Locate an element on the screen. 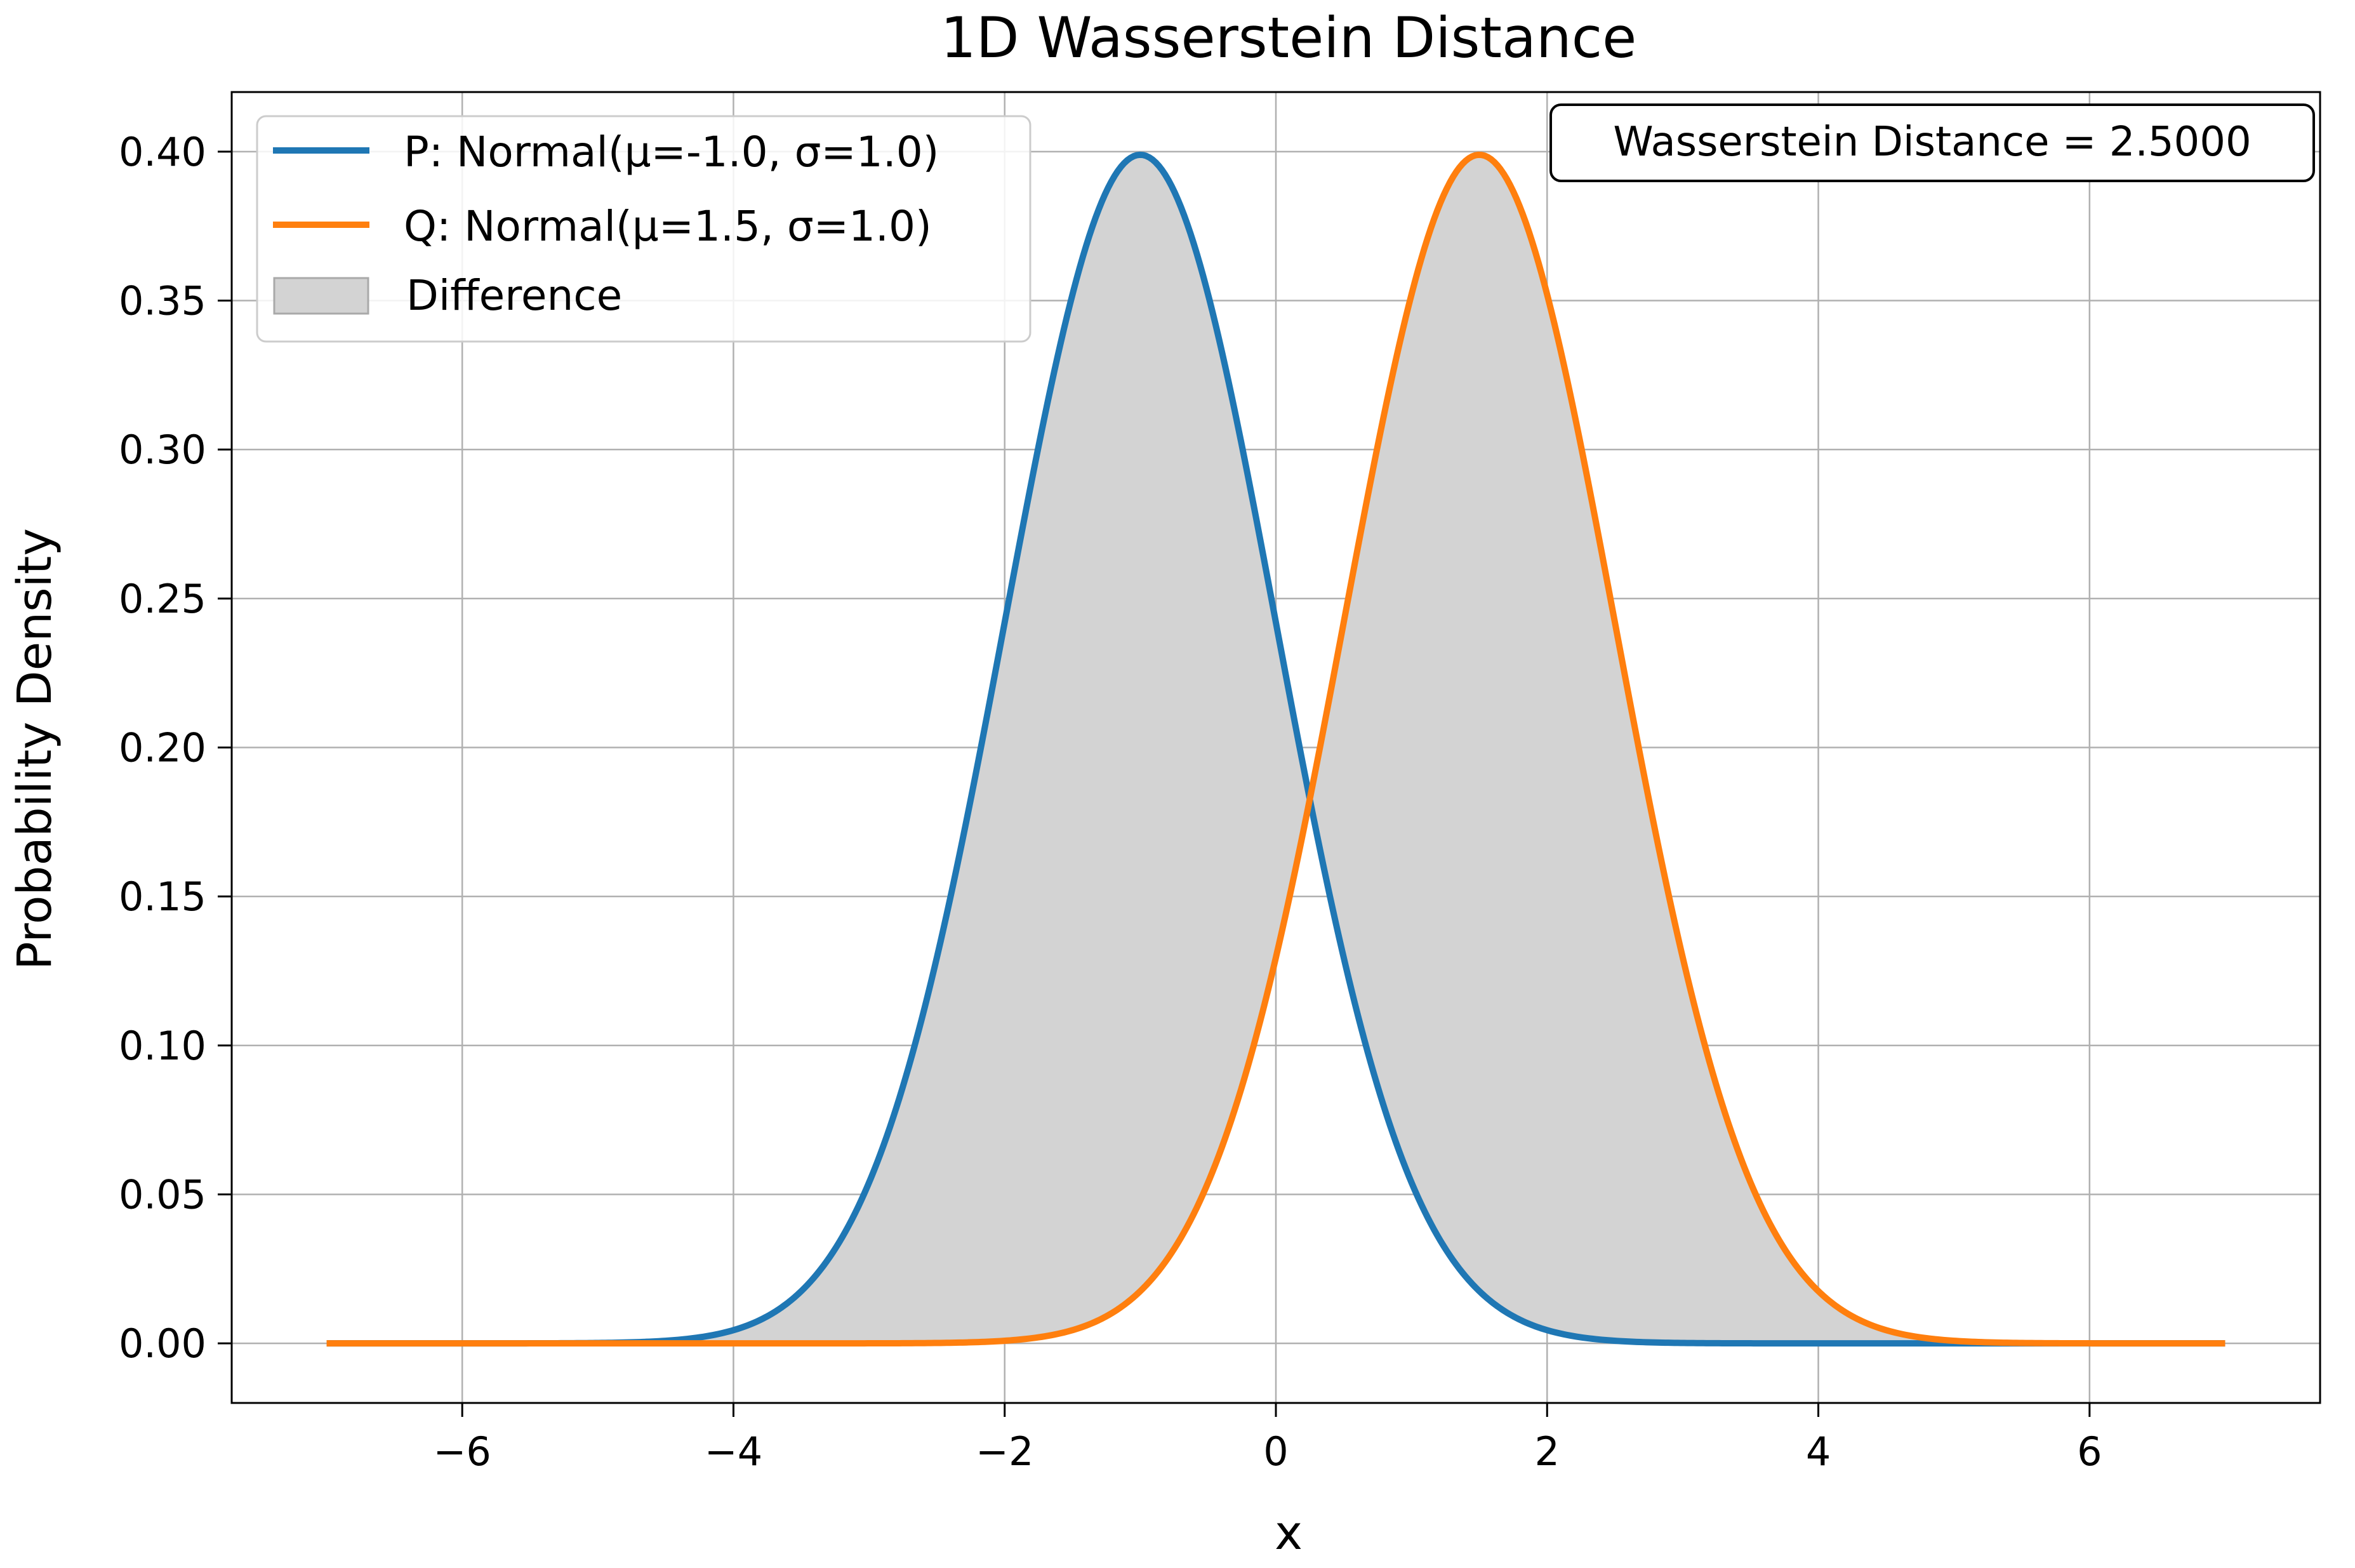 The width and height of the screenshot is (2355, 1568). legend-label-q: Q: Normal(μ=1.5, σ=1.0) is located at coordinates (668, 226).